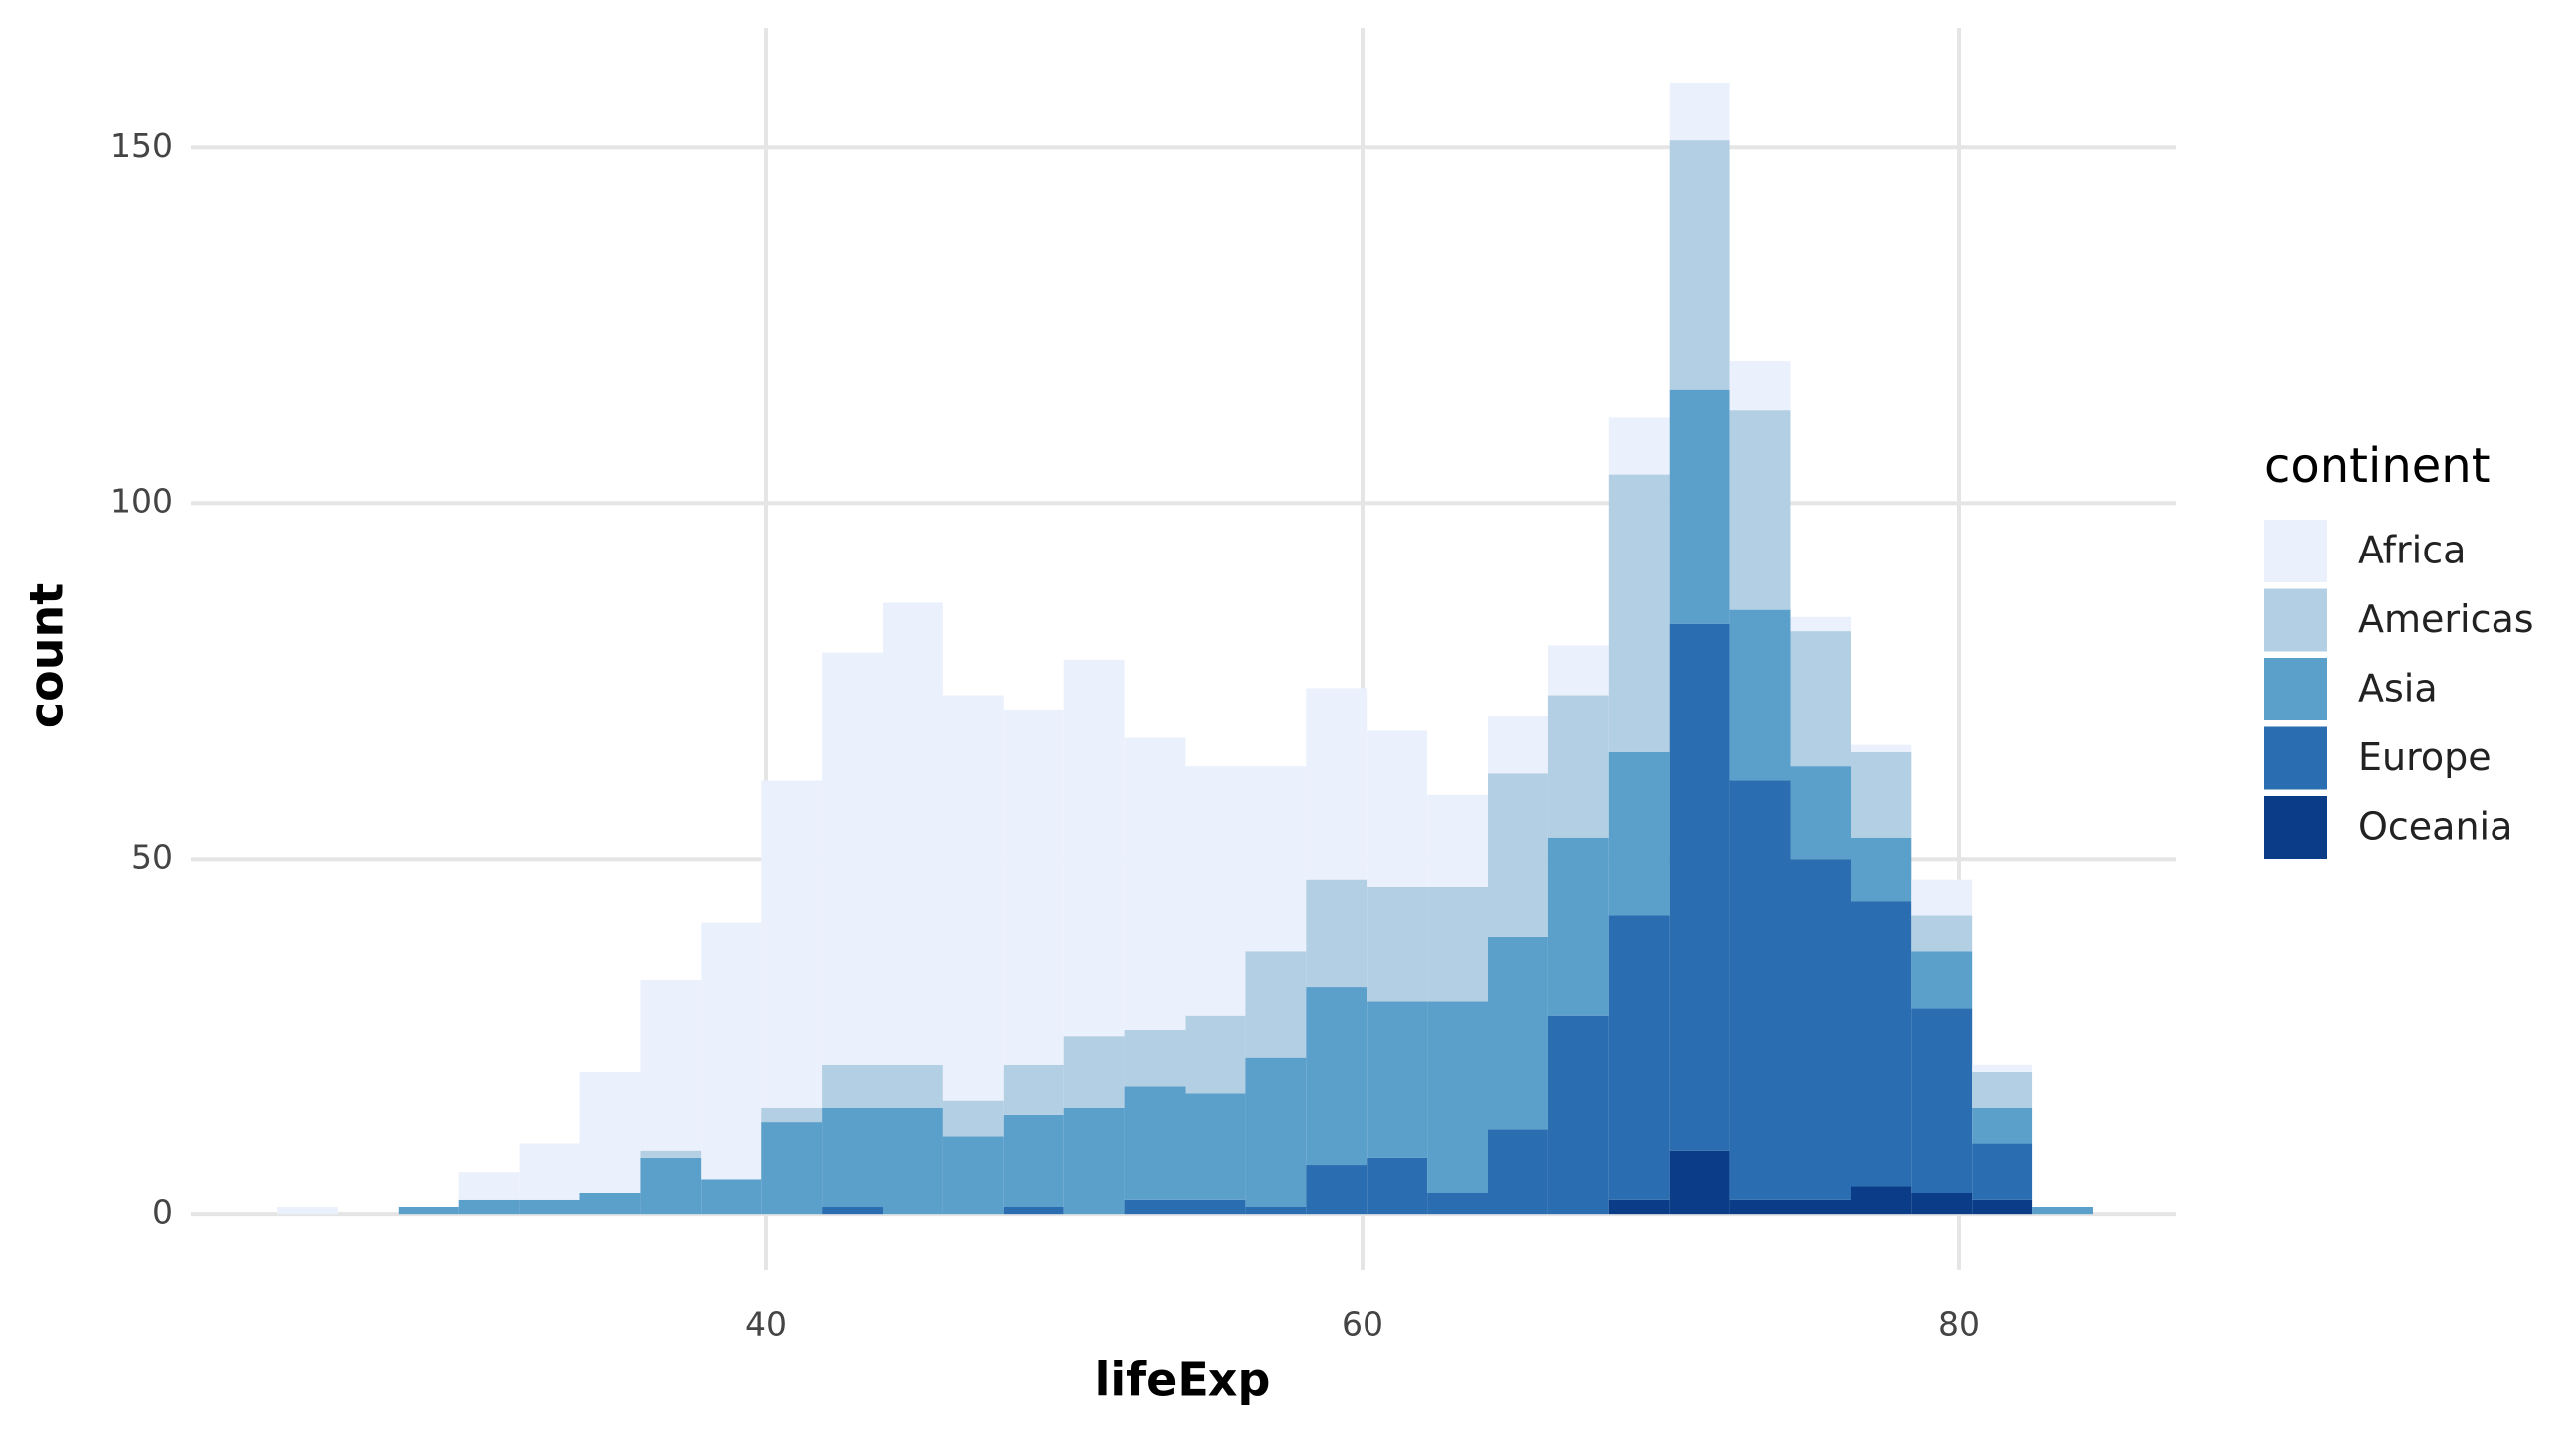 This screenshot has width=2576, height=1431. What do you see at coordinates (162, 1212) in the screenshot?
I see `y-tick-label: 0` at bounding box center [162, 1212].